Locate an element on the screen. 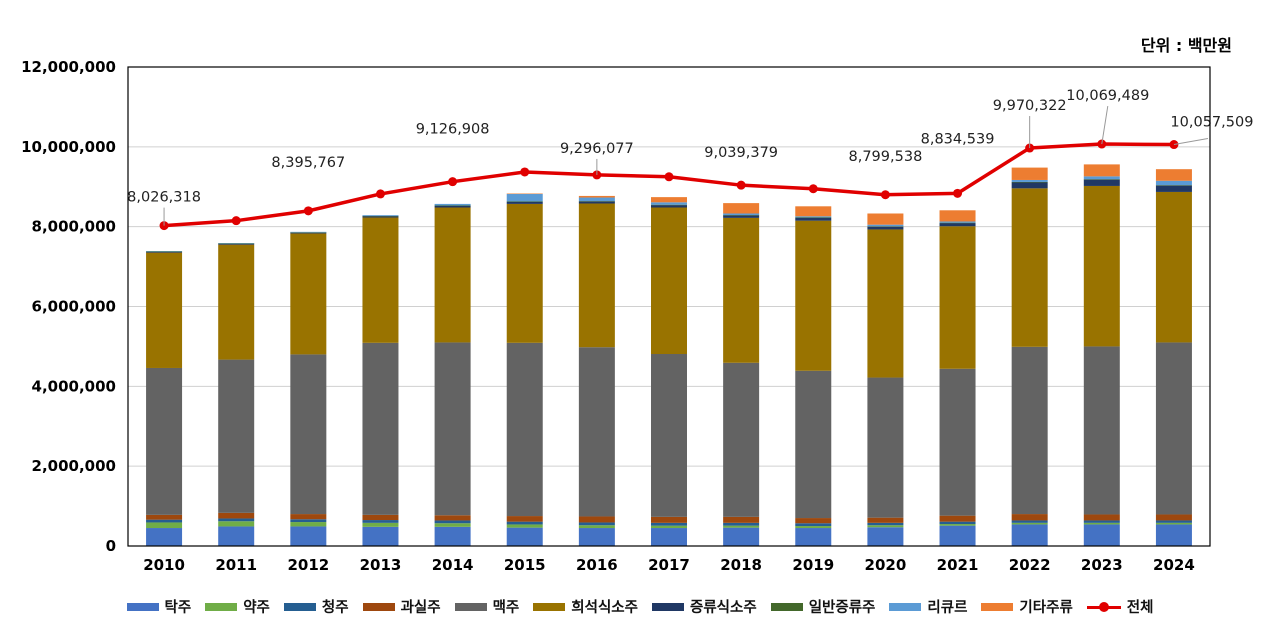 The image size is (1280, 632). legend-item: 일반증류주 is located at coordinates (823, 606).